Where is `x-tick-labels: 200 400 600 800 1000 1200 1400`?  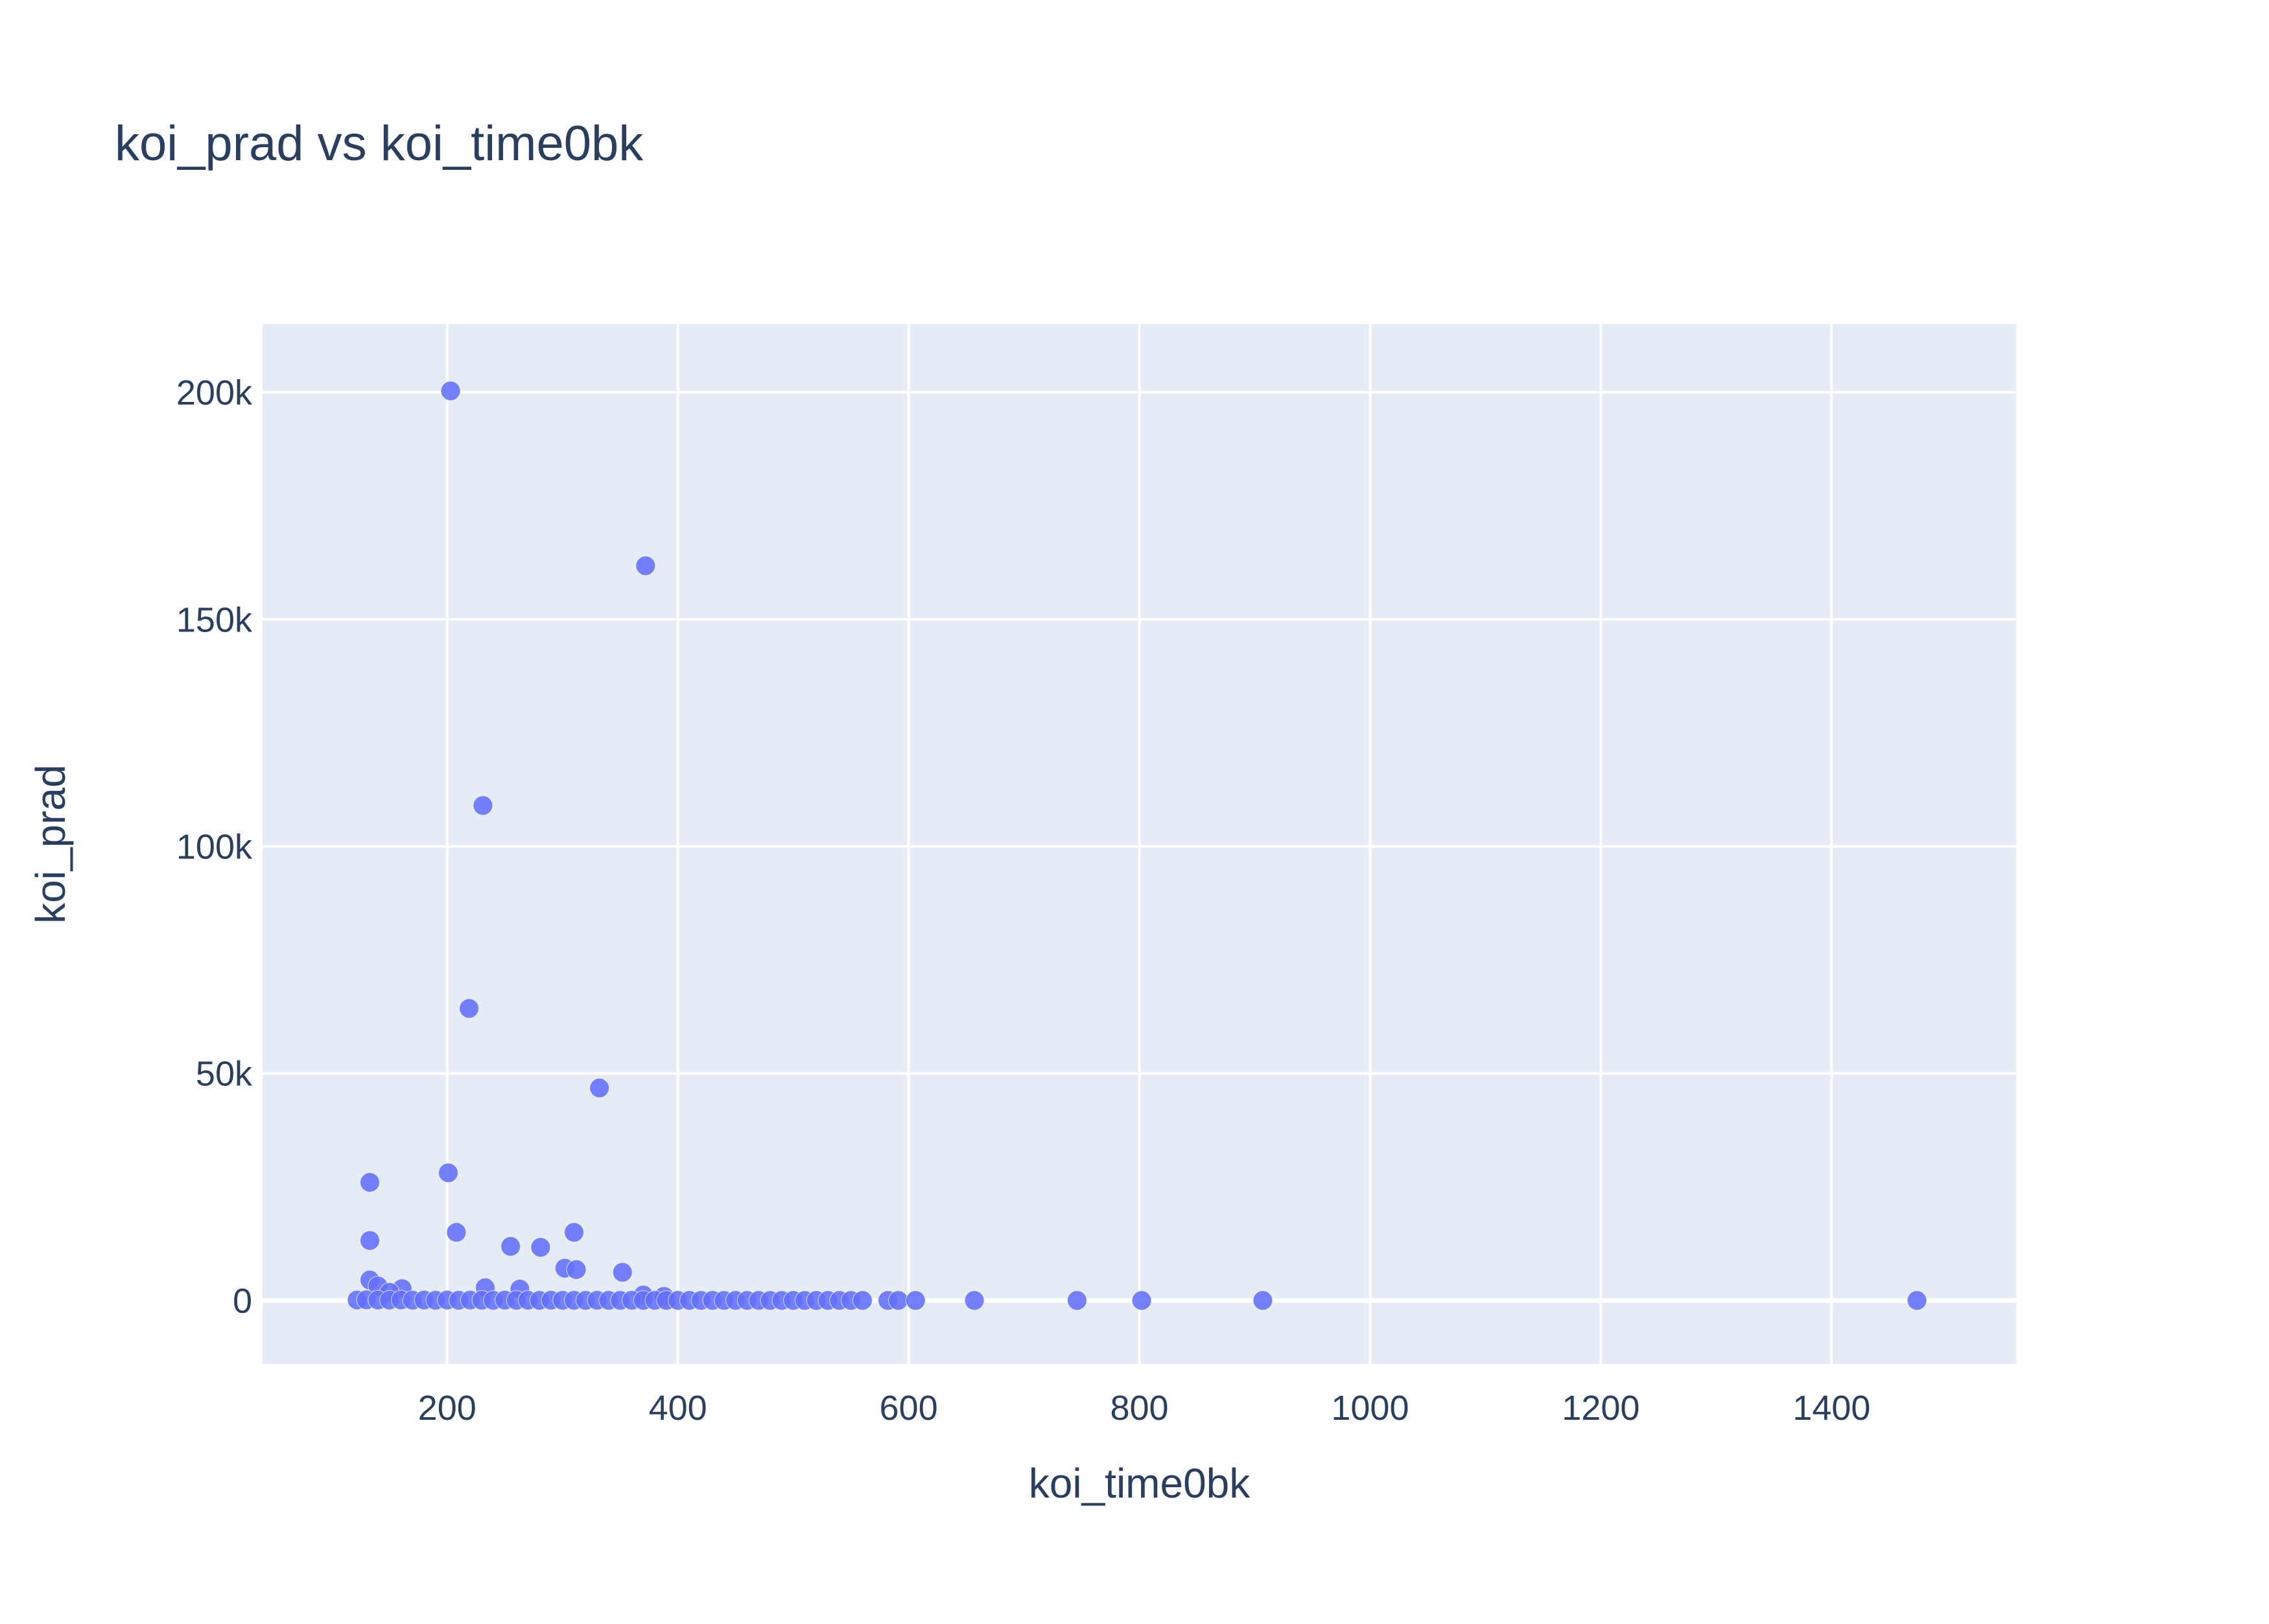
x-tick-labels: 200 400 600 800 1000 1200 1400 is located at coordinates (1144, 1409).